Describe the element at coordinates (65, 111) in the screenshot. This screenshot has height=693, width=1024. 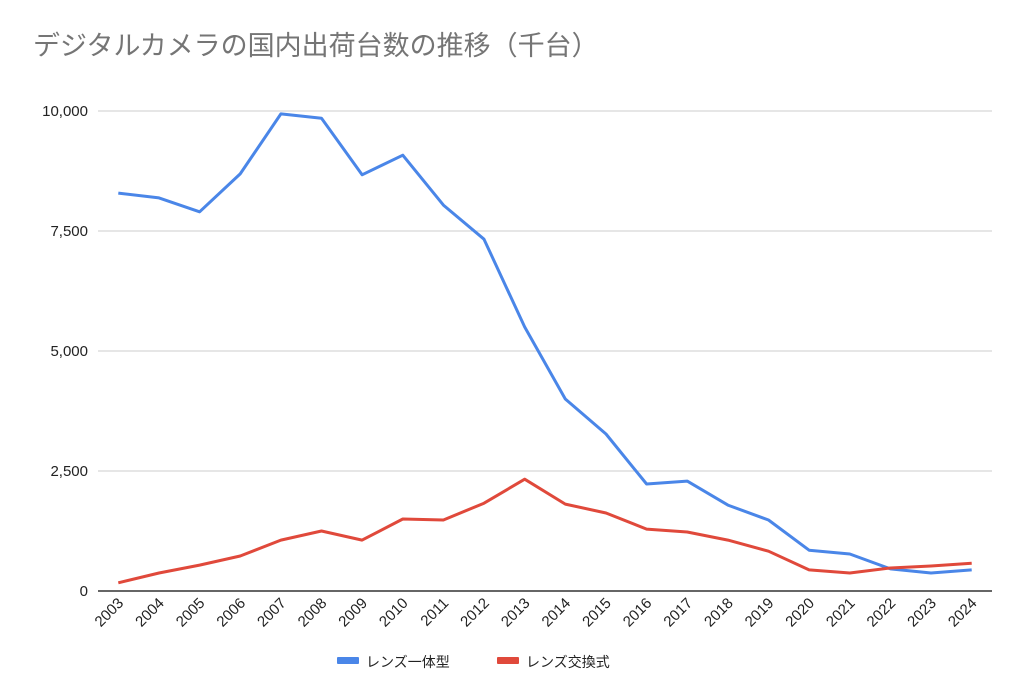
I see `y-tick-label: 10,000` at that location.